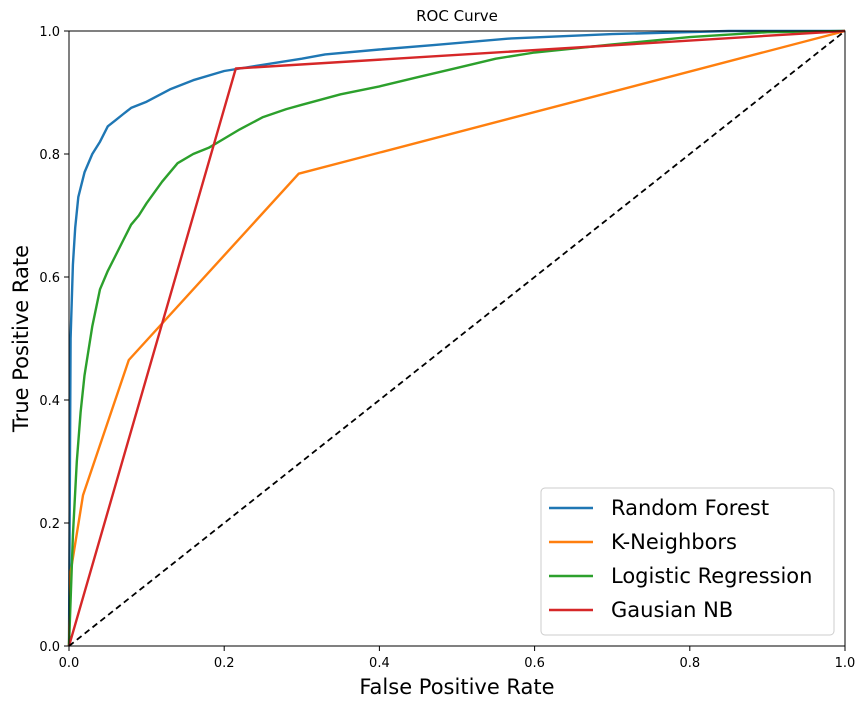 The width and height of the screenshot is (866, 708). I want to click on legend-label: Gausian NB, so click(672, 610).